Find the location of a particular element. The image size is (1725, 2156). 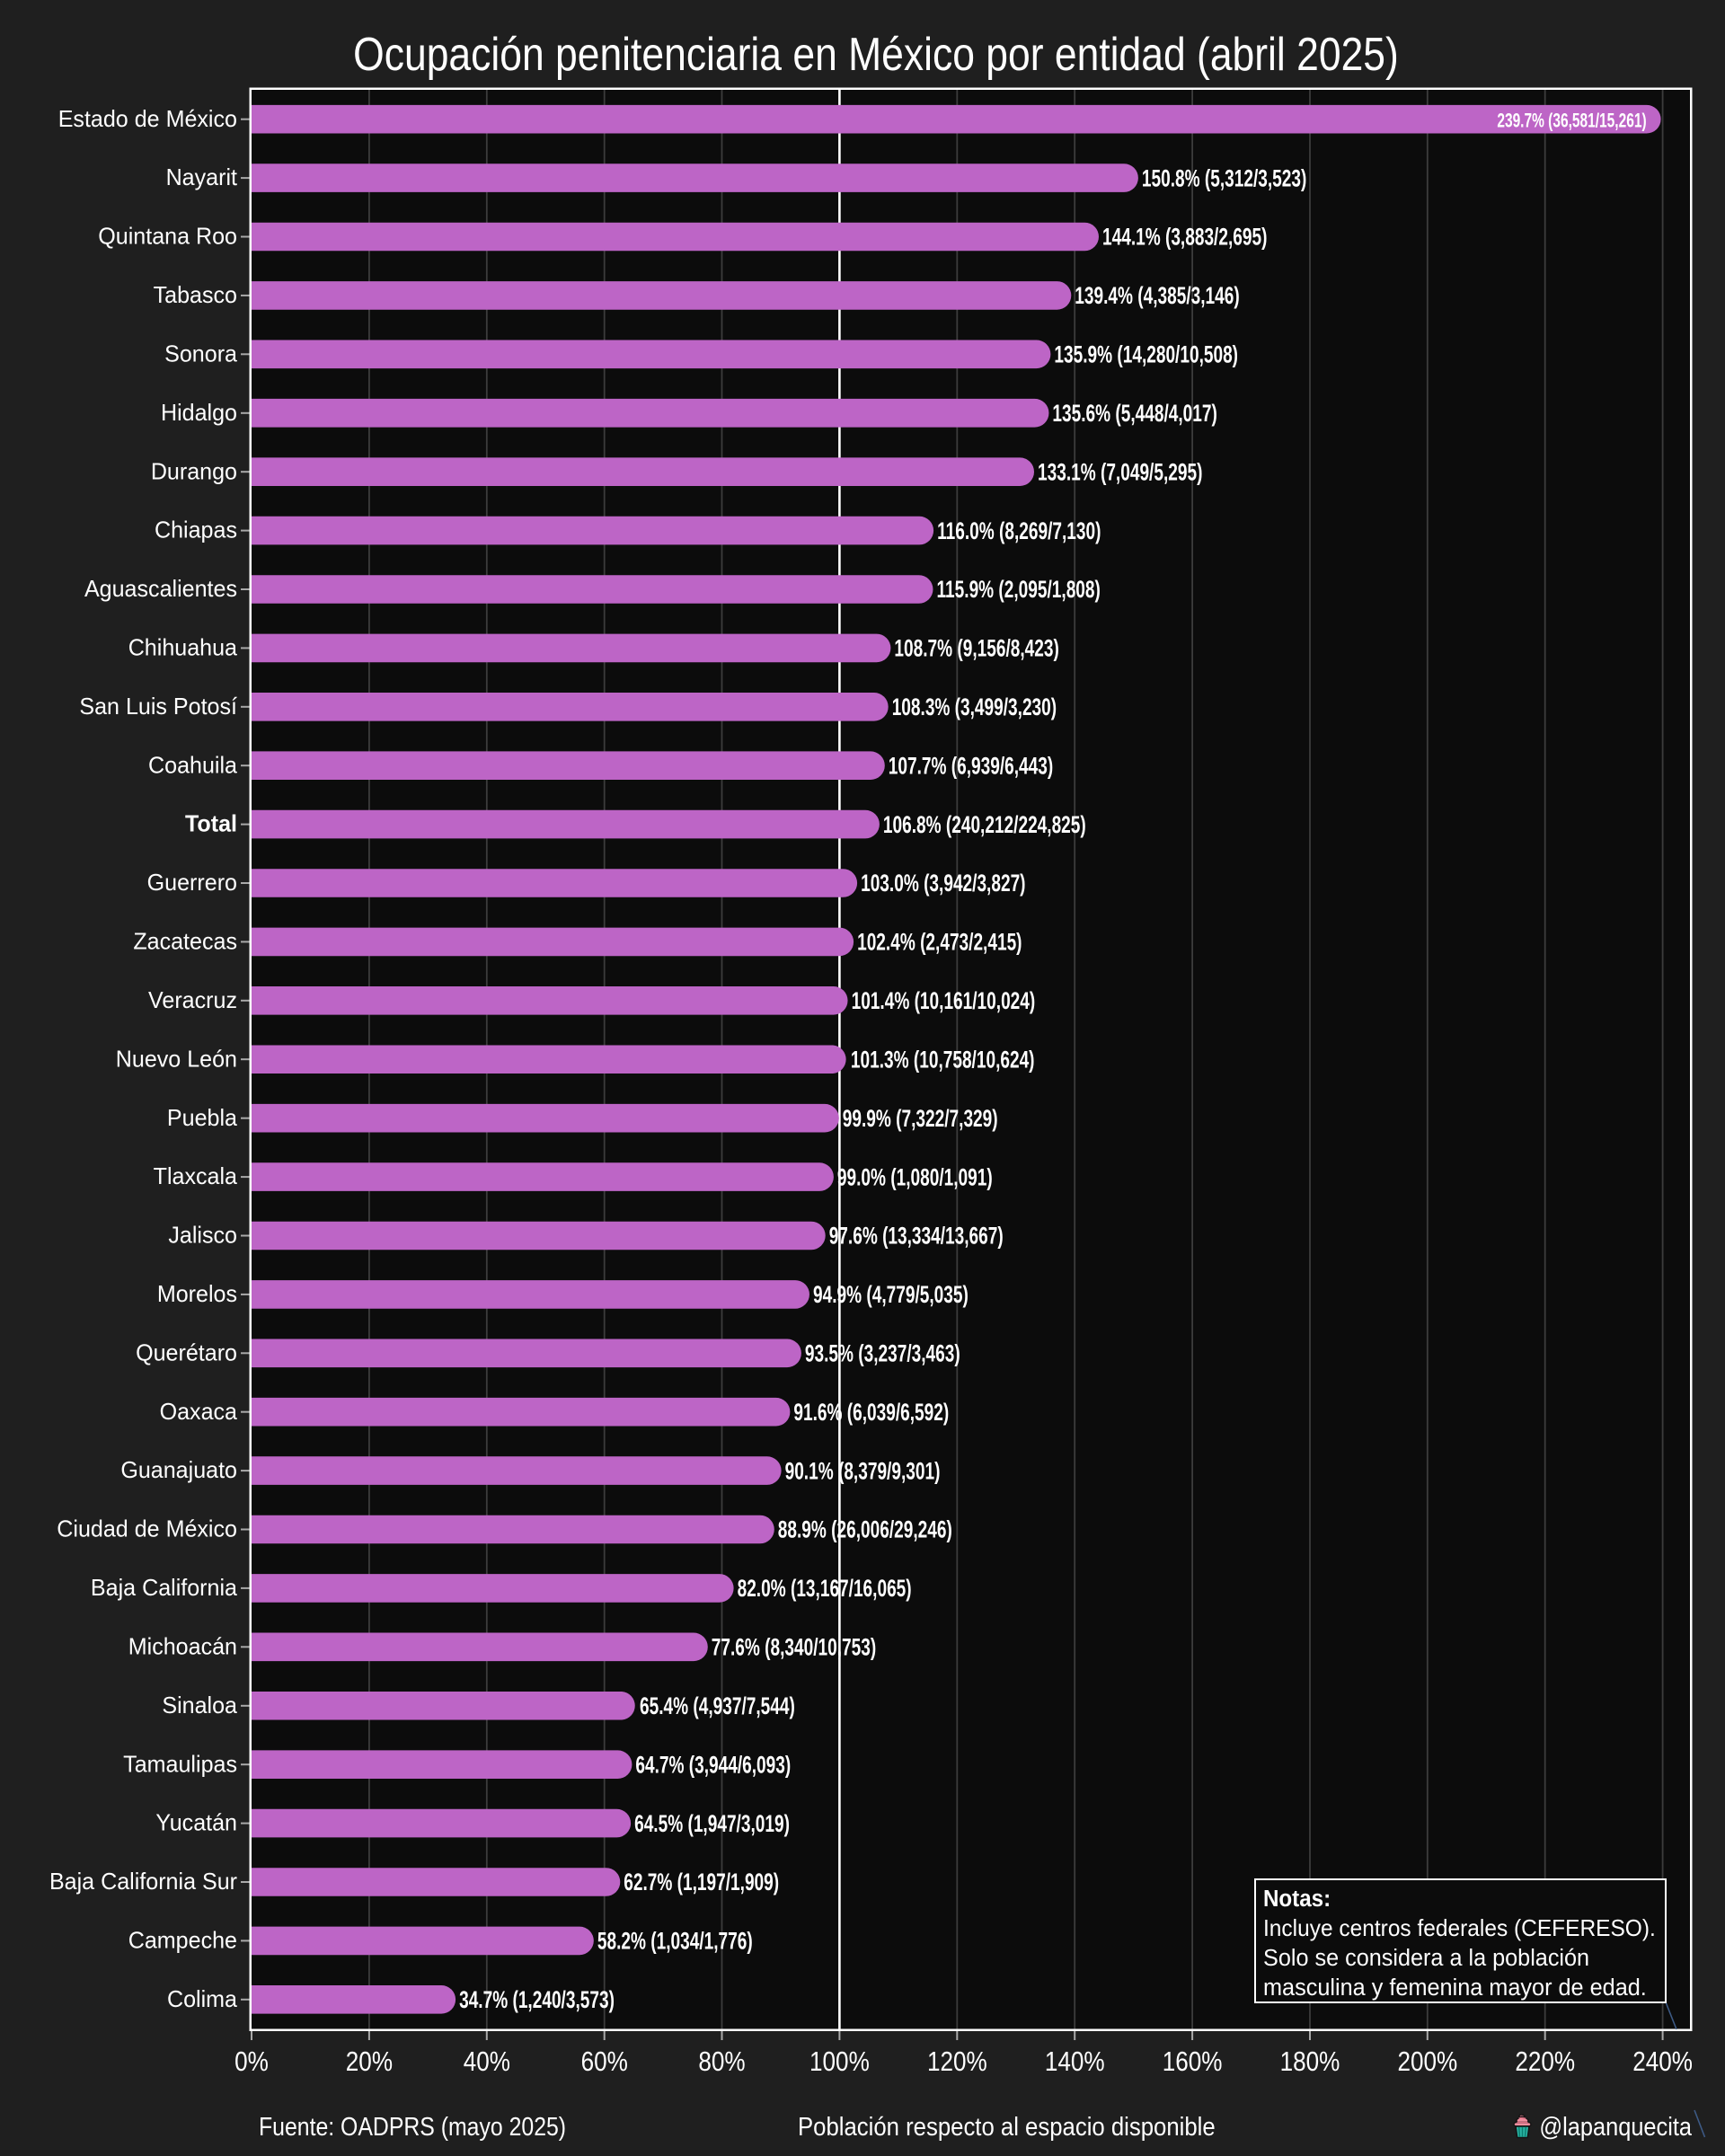

svg-text: 220% is located at coordinates (1545, 2062).